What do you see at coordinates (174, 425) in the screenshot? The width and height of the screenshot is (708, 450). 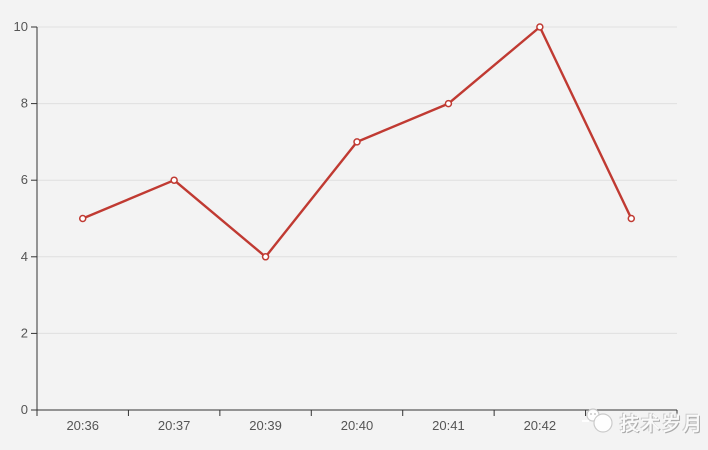 I see `x-tick-label: 20:37` at bounding box center [174, 425].